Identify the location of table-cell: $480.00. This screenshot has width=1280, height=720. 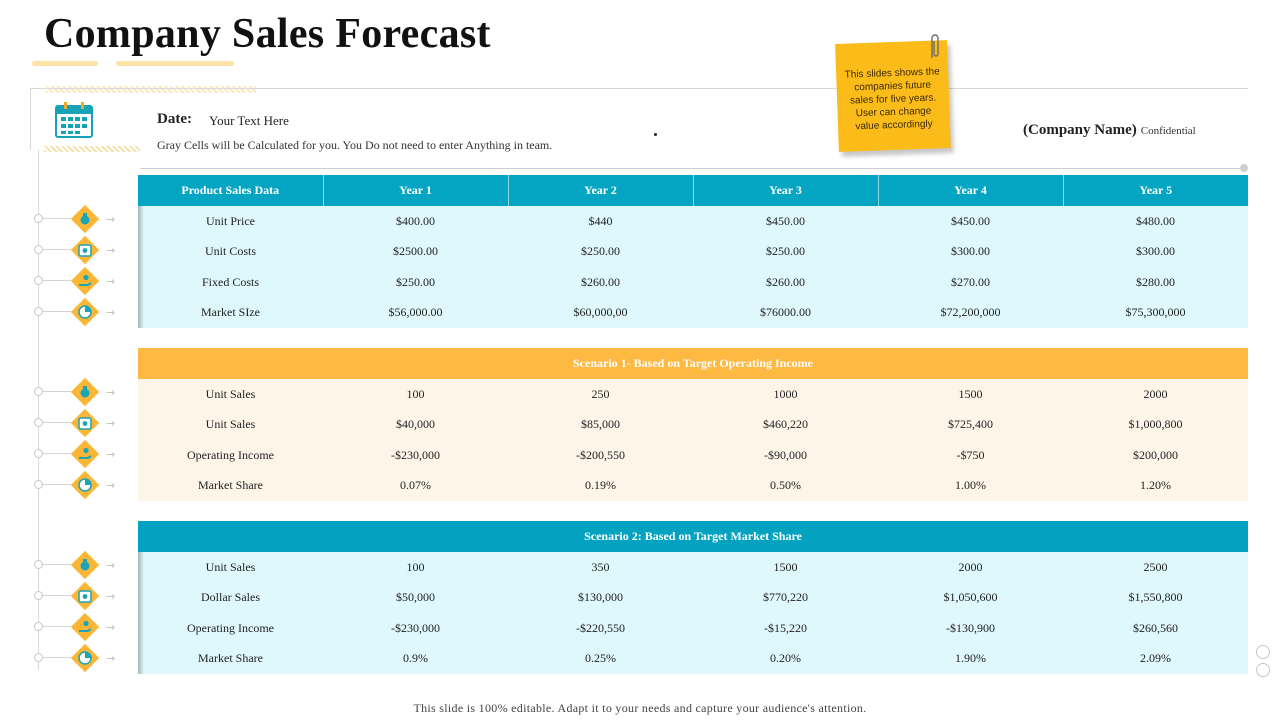
(1155, 221).